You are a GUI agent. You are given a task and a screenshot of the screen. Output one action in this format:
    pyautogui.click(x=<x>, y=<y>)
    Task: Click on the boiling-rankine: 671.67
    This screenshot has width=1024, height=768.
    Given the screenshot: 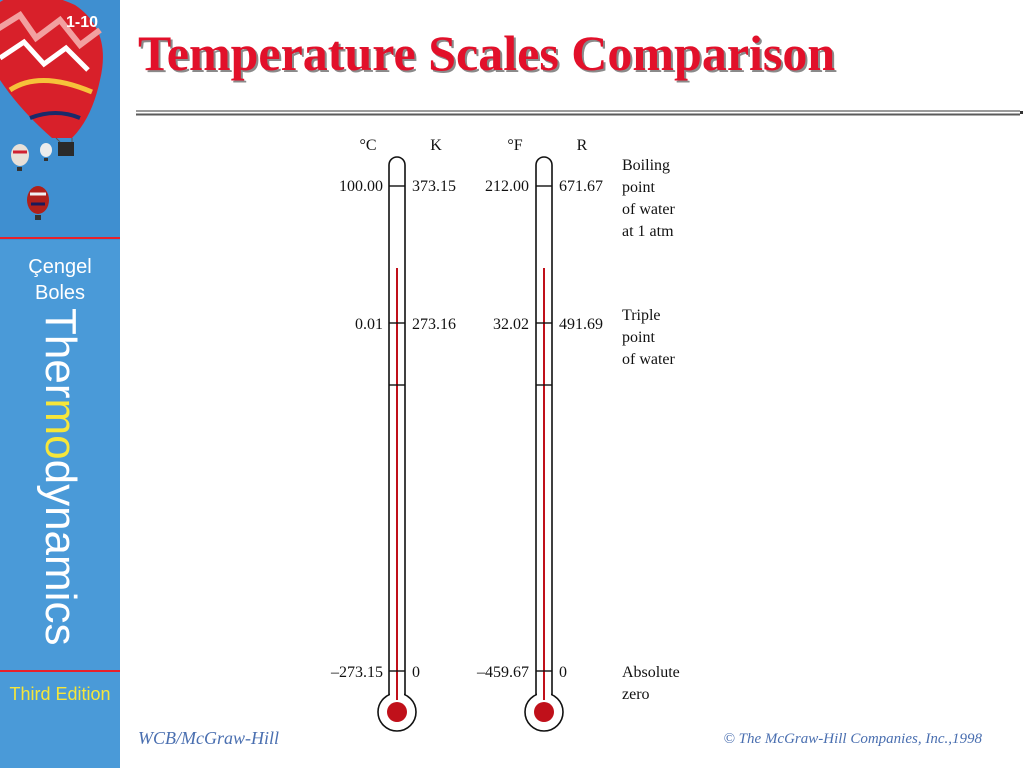 What is the action you would take?
    pyautogui.click(x=581, y=186)
    